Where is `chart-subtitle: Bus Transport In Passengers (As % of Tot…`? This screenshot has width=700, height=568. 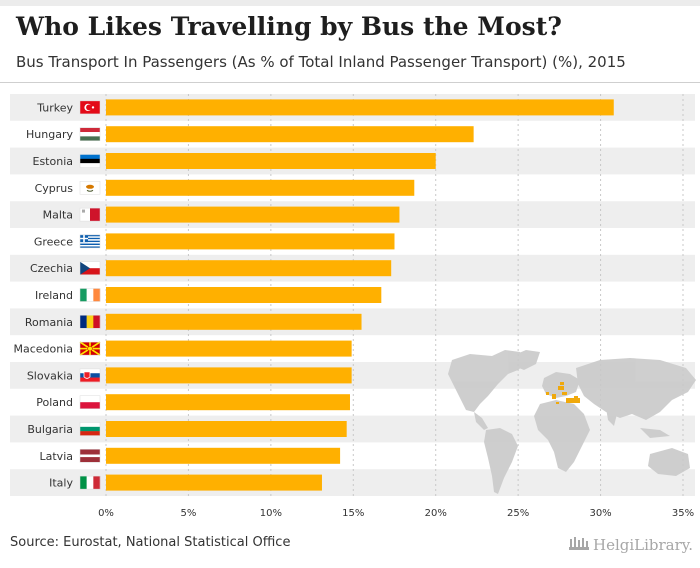 chart-subtitle: Bus Transport In Passengers (As % of Tot… is located at coordinates (321, 62).